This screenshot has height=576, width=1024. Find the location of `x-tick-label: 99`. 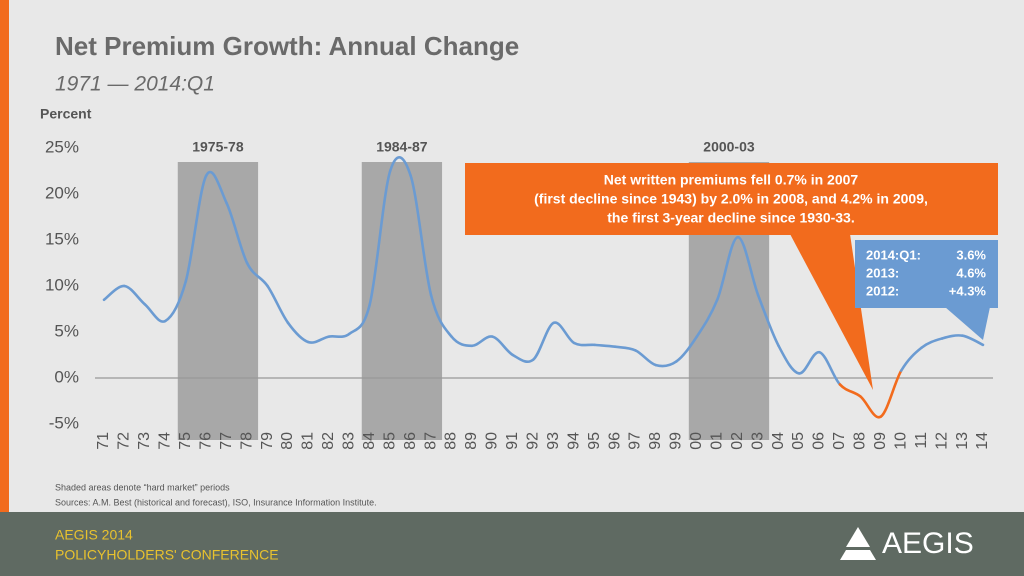

x-tick-label: 99 is located at coordinates (676, 441).